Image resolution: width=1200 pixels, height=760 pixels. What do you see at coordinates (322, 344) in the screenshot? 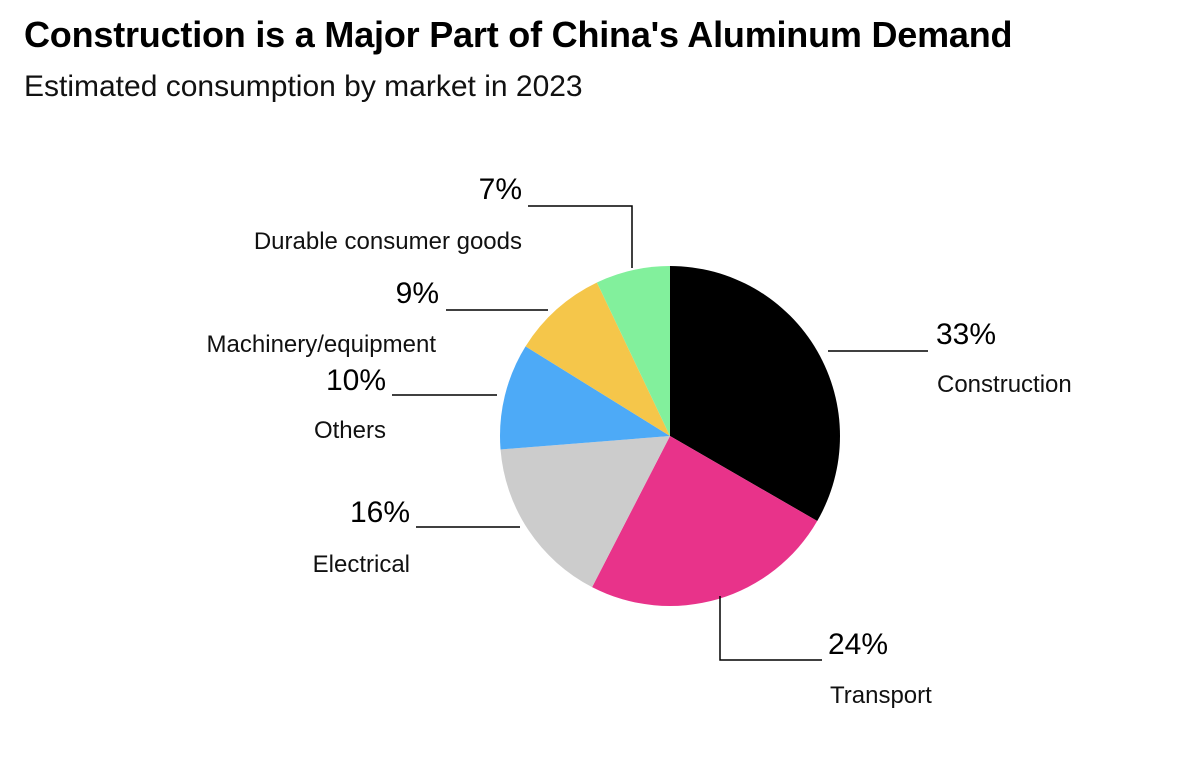
I see `category-label-machinery-equipment: Machinery/equipment` at bounding box center [322, 344].